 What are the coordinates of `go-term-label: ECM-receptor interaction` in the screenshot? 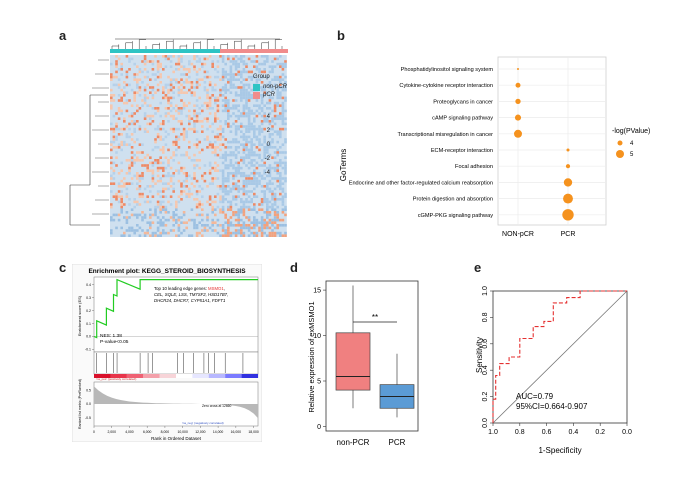 It's located at (462, 151).